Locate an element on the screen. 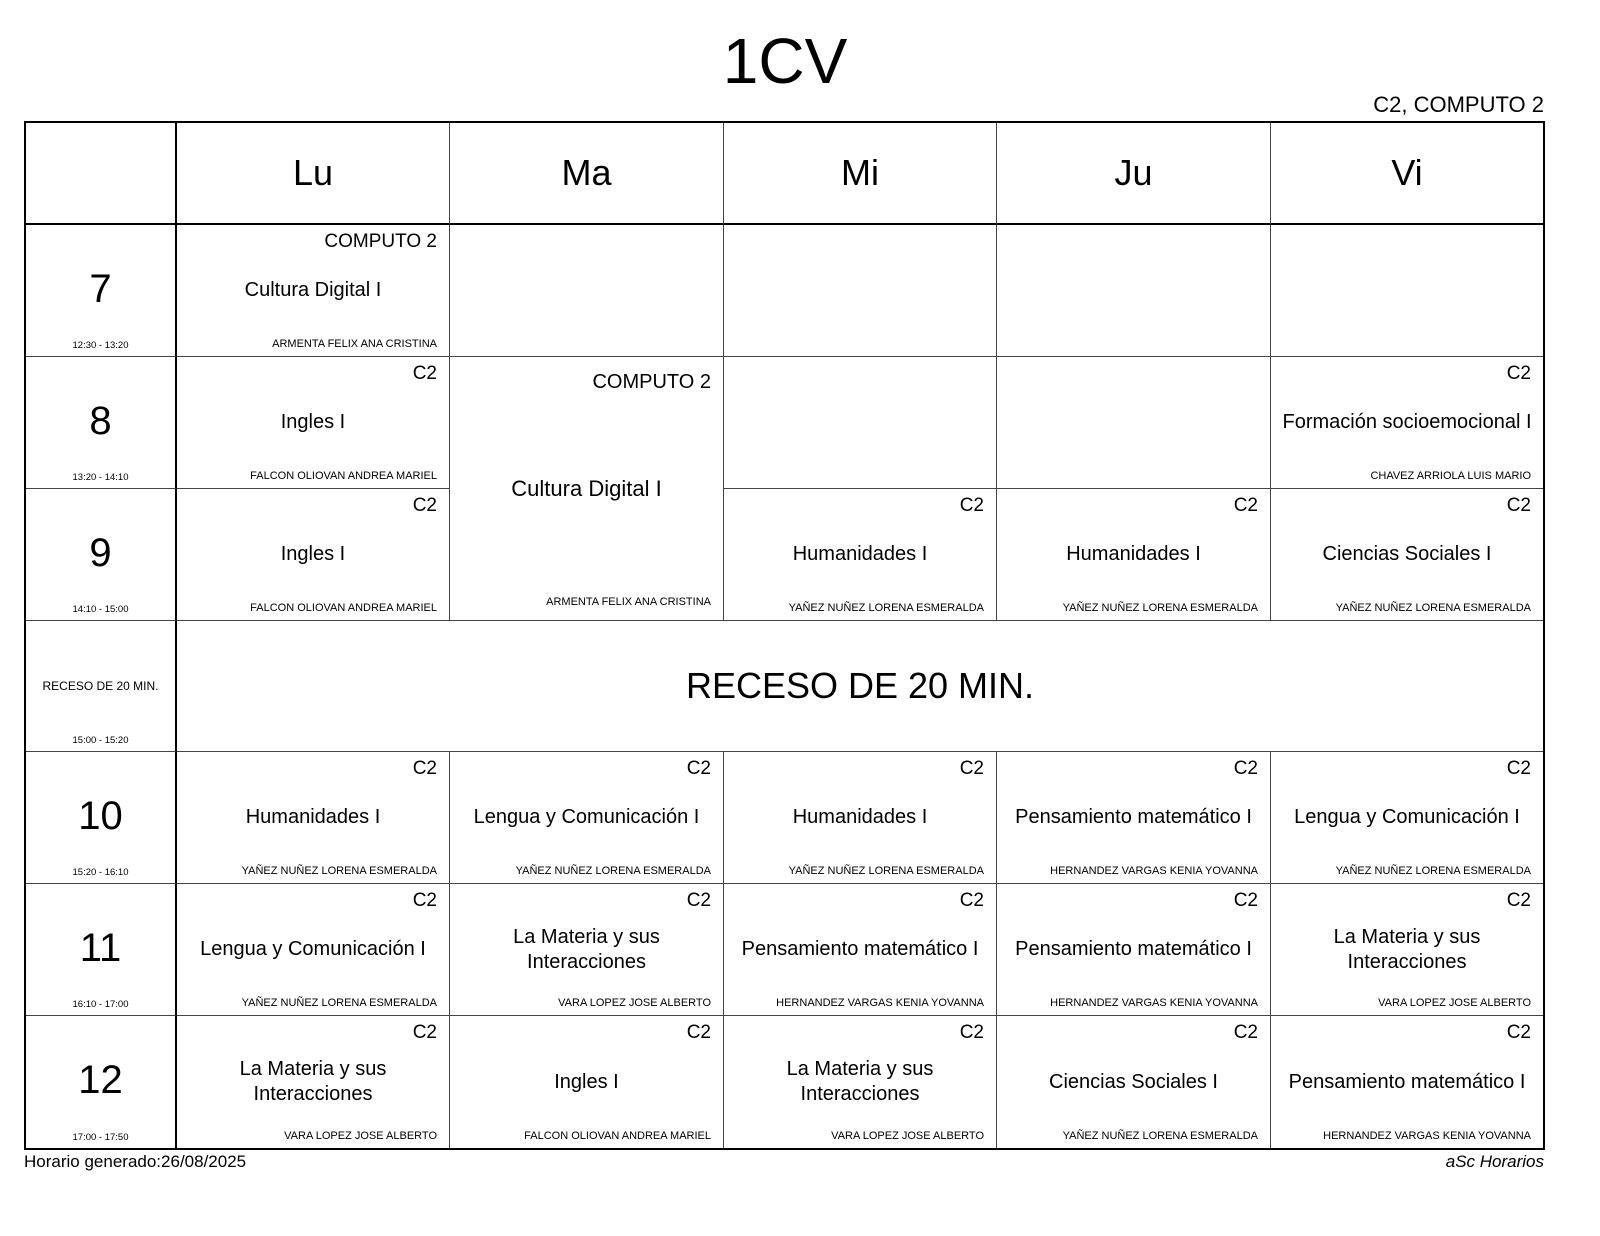  period-cell: 8 13:20 - 14:10 is located at coordinates (101, 422).